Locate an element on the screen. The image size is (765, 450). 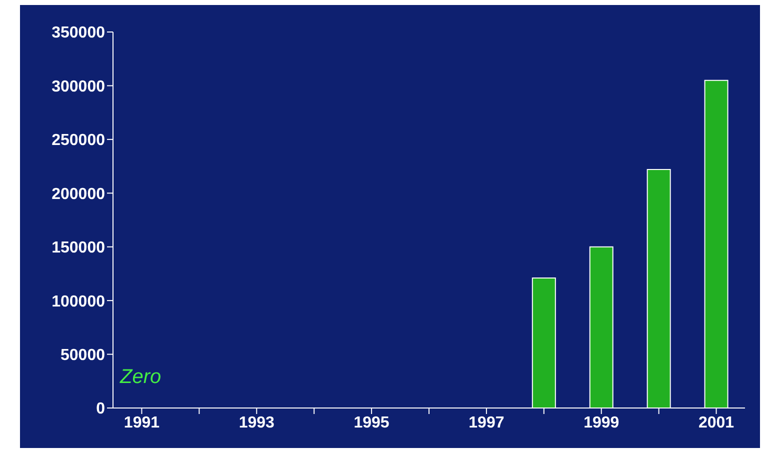
y-tick-label: 200000 is located at coordinates (79, 194).